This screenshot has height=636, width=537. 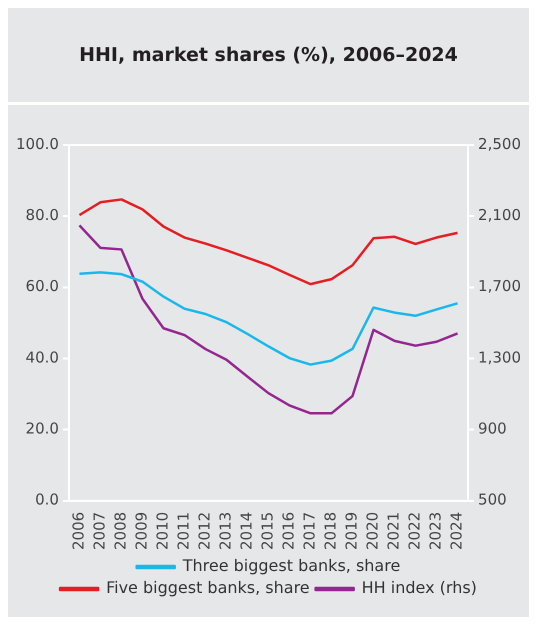 I want to click on x-tick-label: 2010, so click(x=162, y=531).